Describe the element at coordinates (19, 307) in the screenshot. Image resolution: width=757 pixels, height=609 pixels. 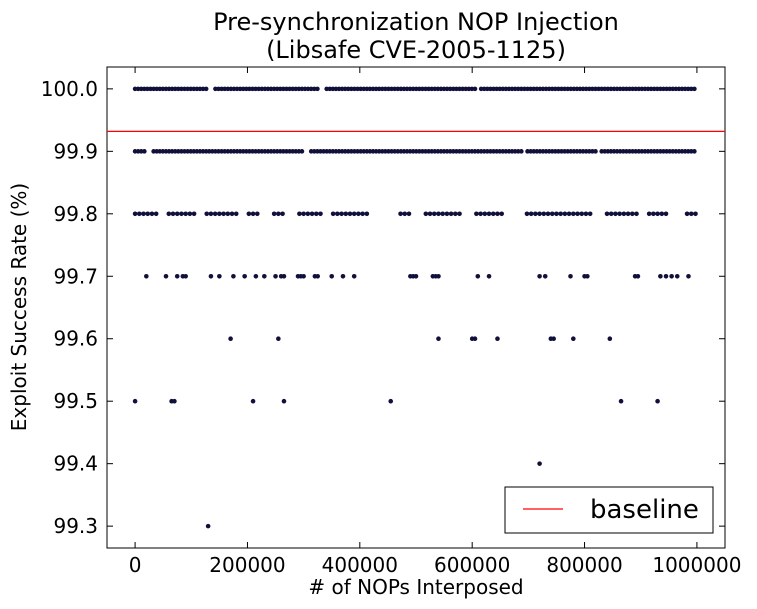
I see `y-axis-label: Exploit Success Rate (%)` at that location.